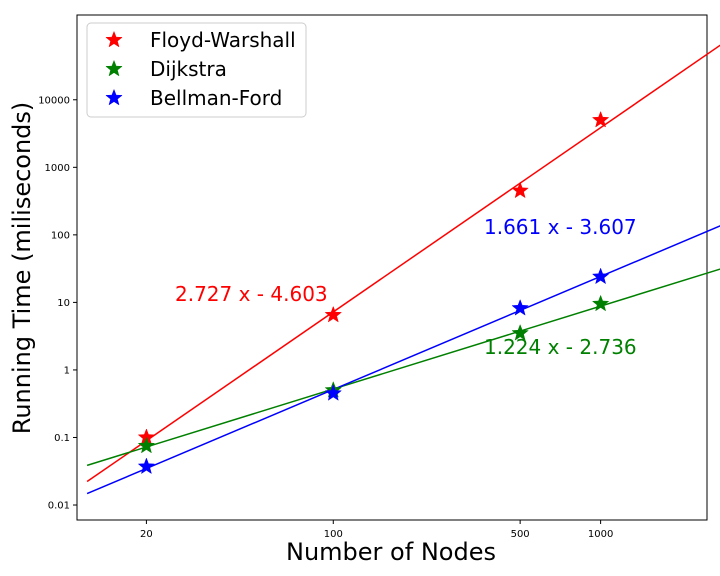 The image size is (720, 576). Describe the element at coordinates (251, 294) in the screenshot. I see `fit-equation-floyd-warshall: 2.727 x - 4.603` at that location.